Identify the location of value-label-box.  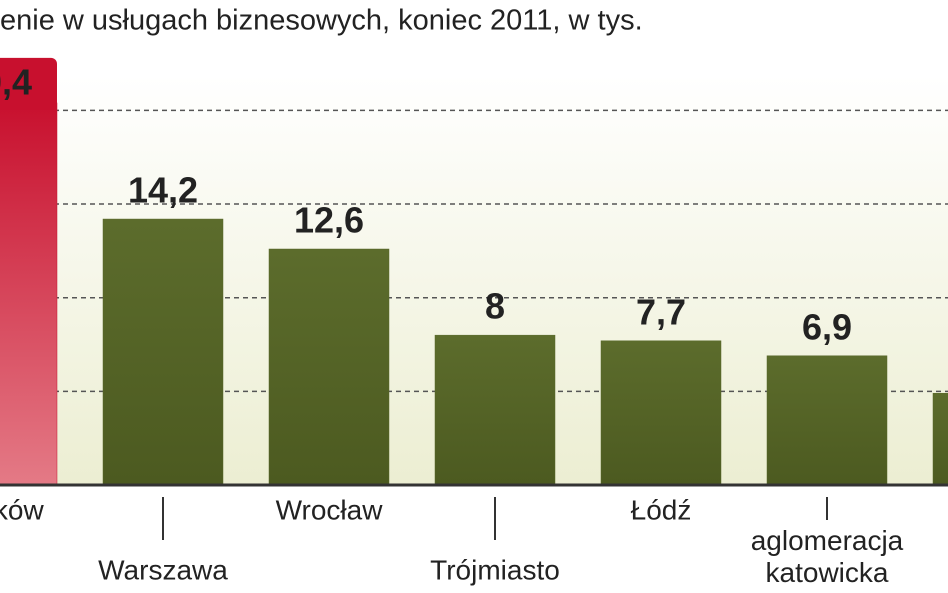
(28, 83).